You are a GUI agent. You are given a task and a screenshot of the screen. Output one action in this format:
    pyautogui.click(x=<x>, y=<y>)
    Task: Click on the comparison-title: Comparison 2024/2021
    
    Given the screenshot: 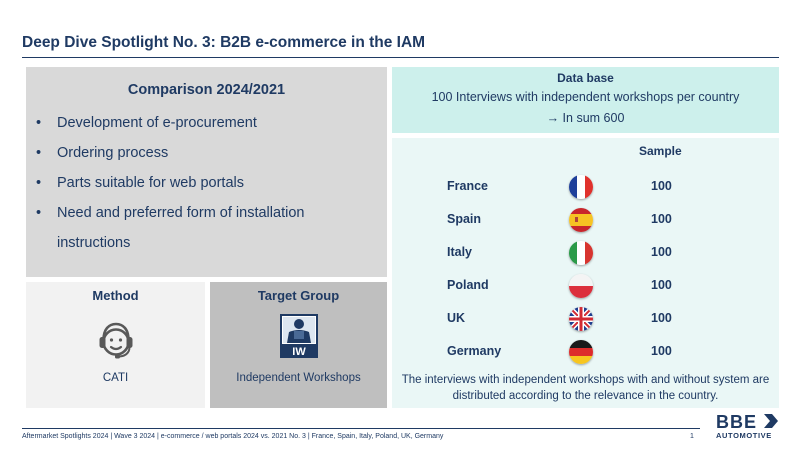 What is the action you would take?
    pyautogui.click(x=206, y=90)
    